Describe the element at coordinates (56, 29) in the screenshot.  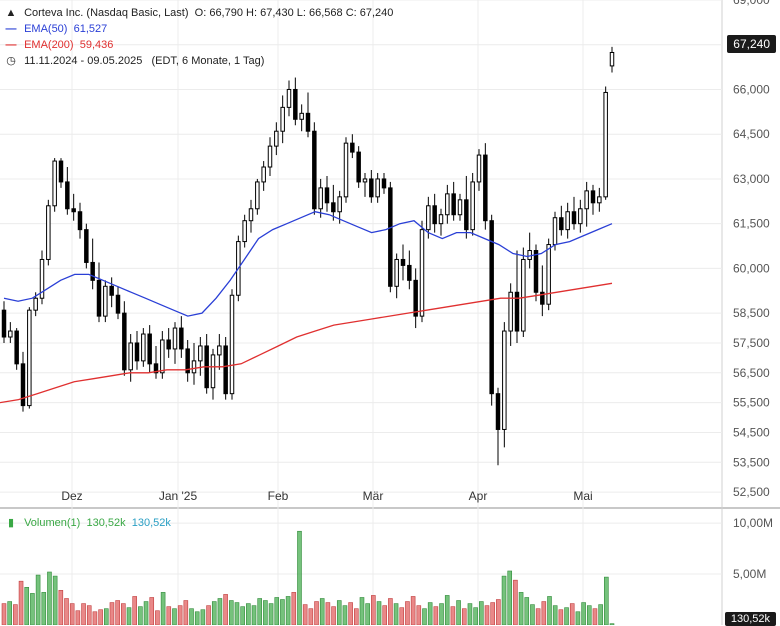
I see `legend-ema50: — EMA(50) 61,527` at that location.